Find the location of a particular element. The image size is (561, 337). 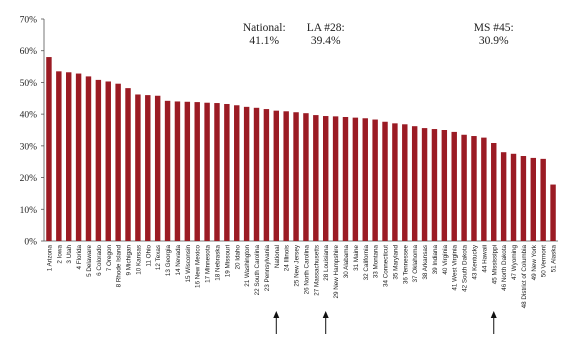

x-tick-label: 12 Texas is located at coordinates (158, 257).